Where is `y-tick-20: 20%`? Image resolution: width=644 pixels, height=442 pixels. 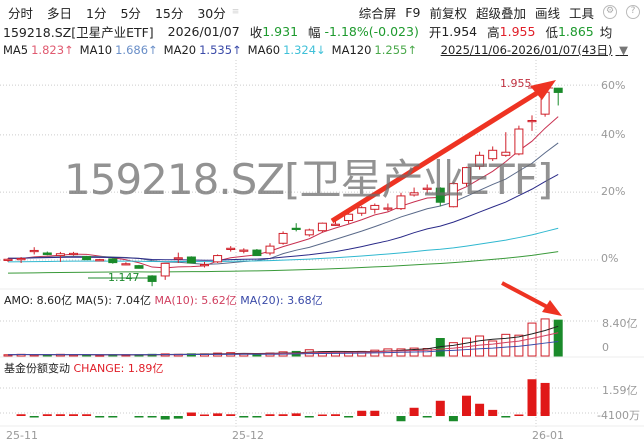
y-tick-20: 20% is located at coordinates (613, 191).